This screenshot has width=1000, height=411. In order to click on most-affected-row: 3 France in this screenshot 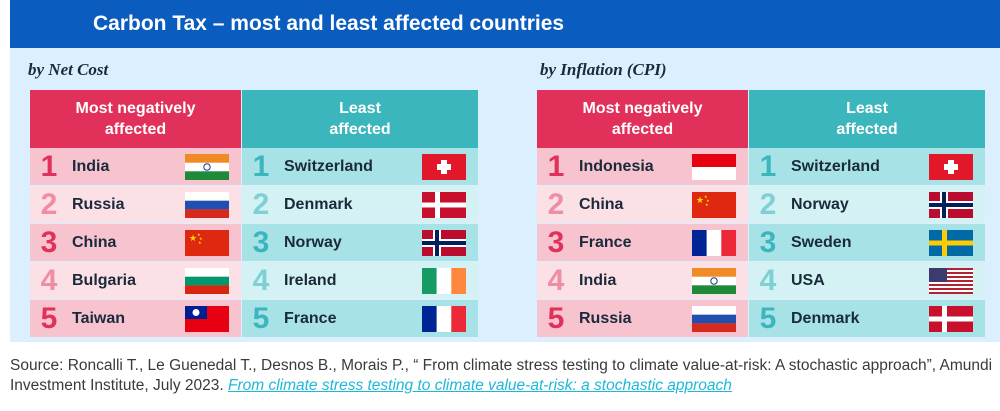, I will do `click(642, 242)`.